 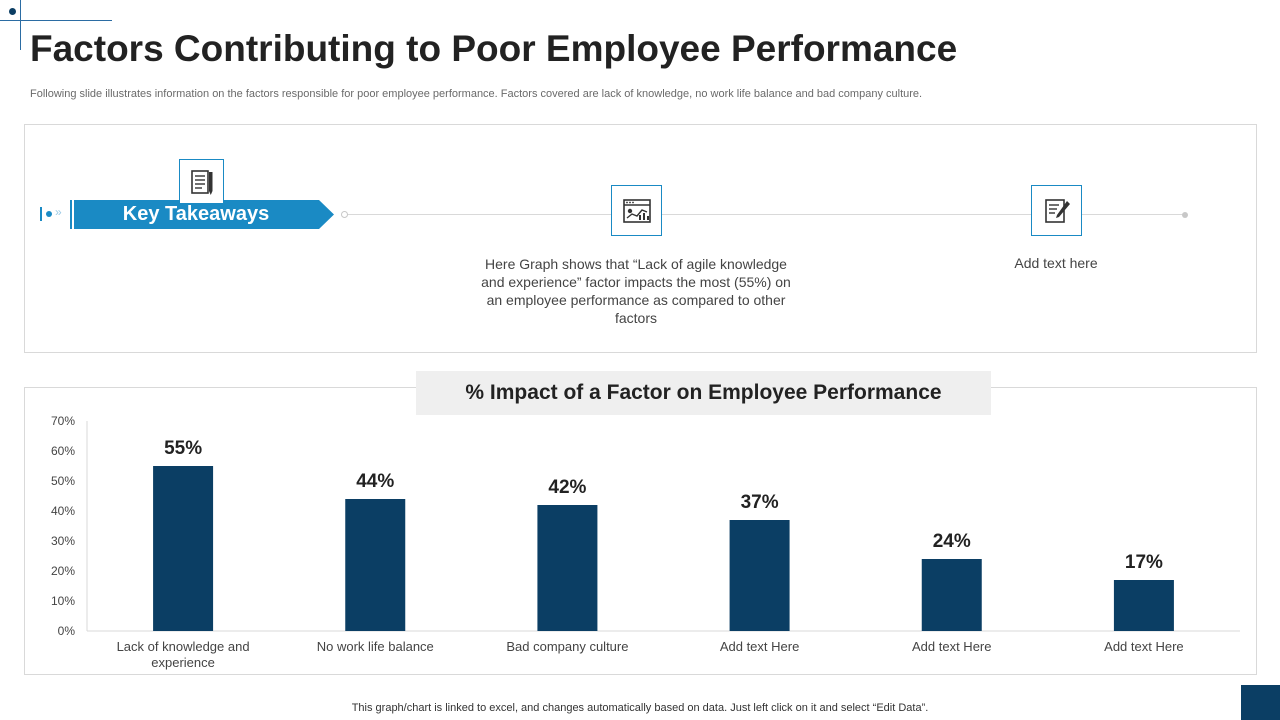 What do you see at coordinates (67, 631) in the screenshot?
I see `y-tick-label: 0%` at bounding box center [67, 631].